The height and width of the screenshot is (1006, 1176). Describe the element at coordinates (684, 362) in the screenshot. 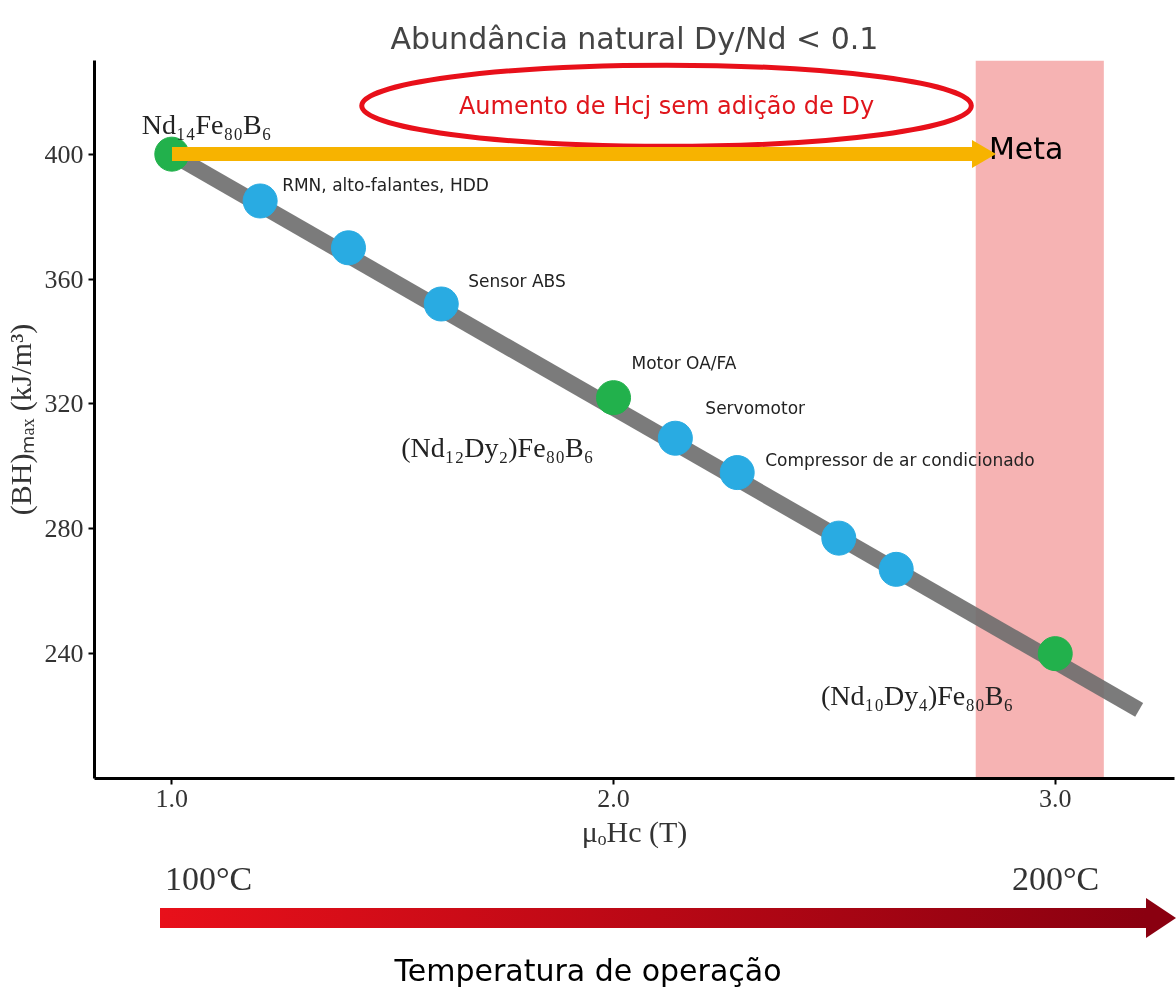

I see `annotation: Motor OA/FA` at that location.